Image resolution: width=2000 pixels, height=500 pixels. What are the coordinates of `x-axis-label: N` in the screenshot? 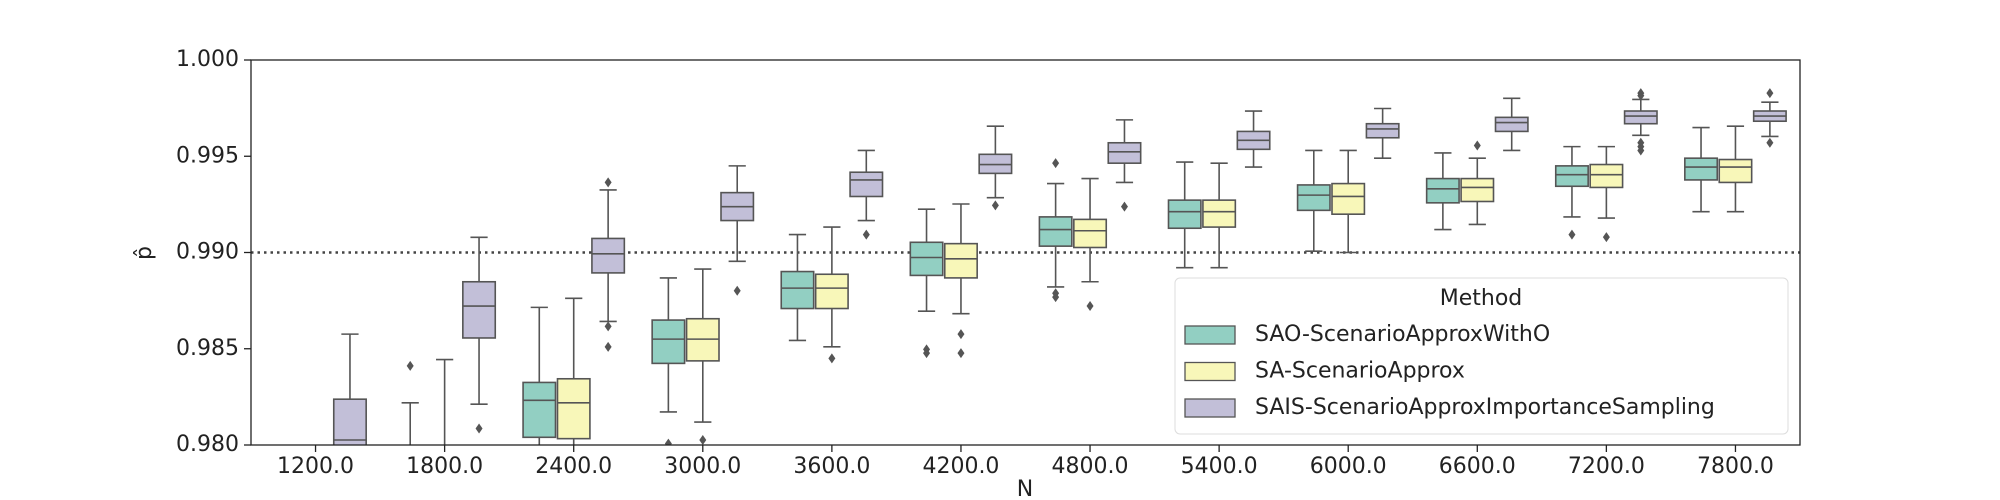 It's located at (1025, 488).